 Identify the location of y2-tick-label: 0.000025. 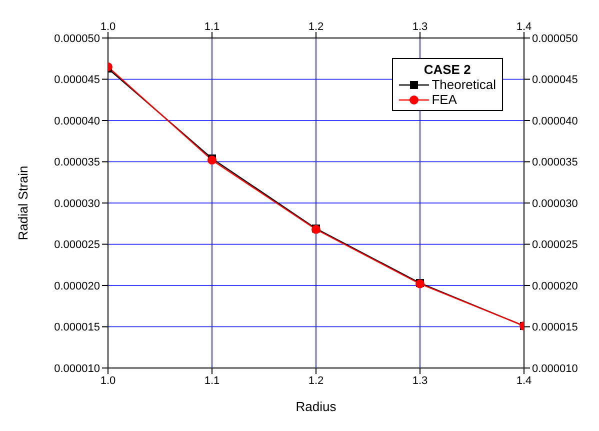
(555, 245).